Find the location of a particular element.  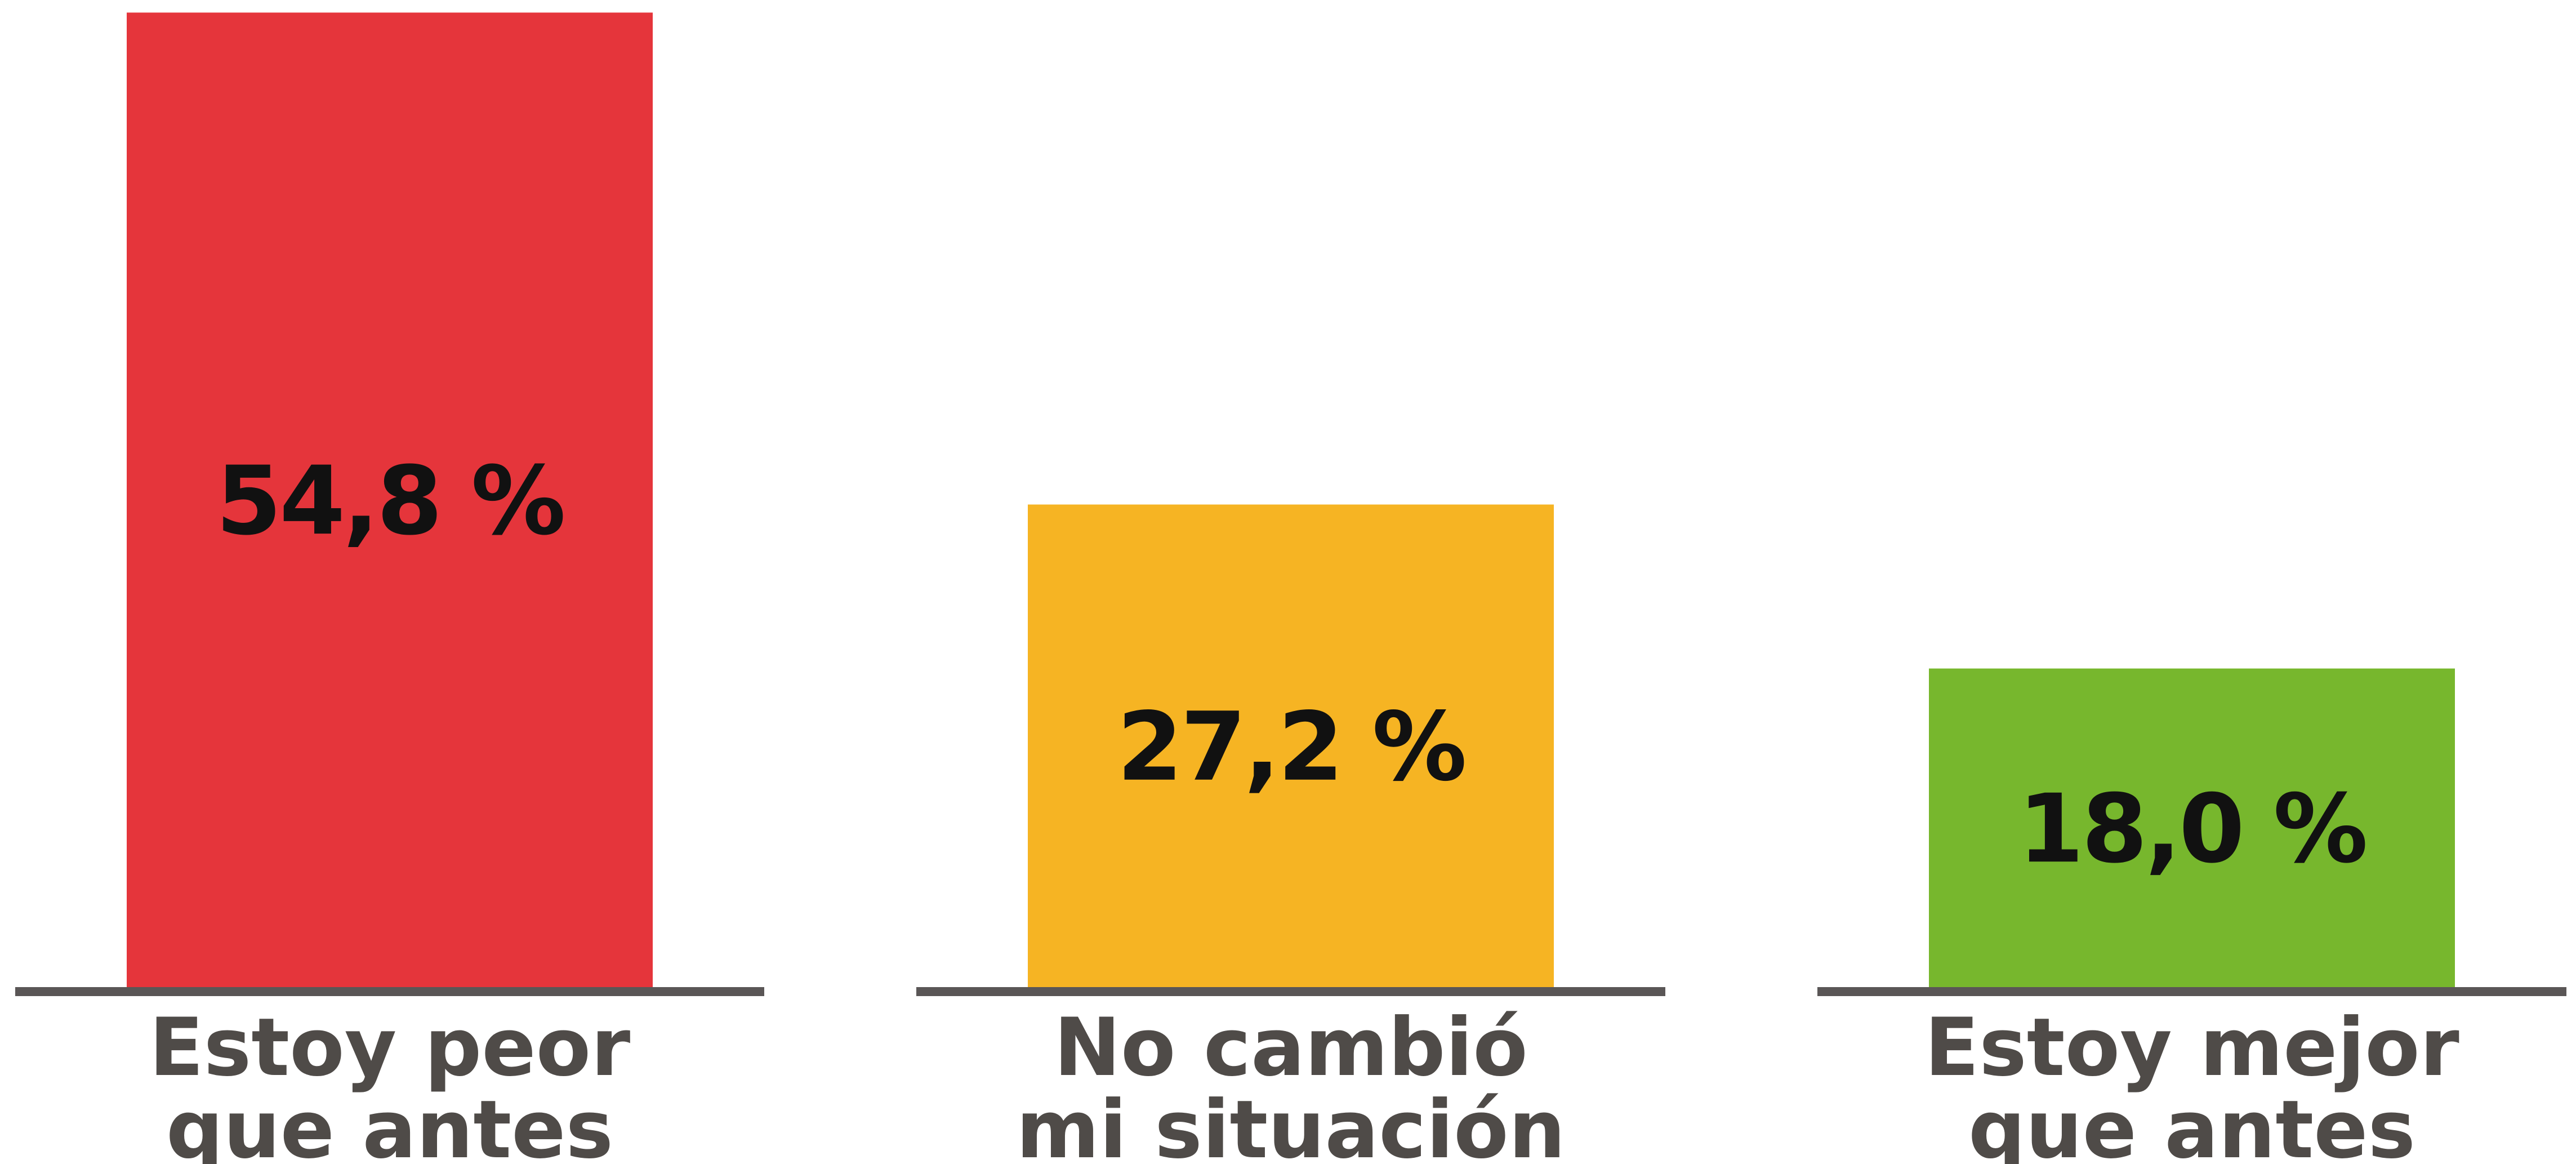

value-label-3: 18,0 % is located at coordinates (2191, 829).